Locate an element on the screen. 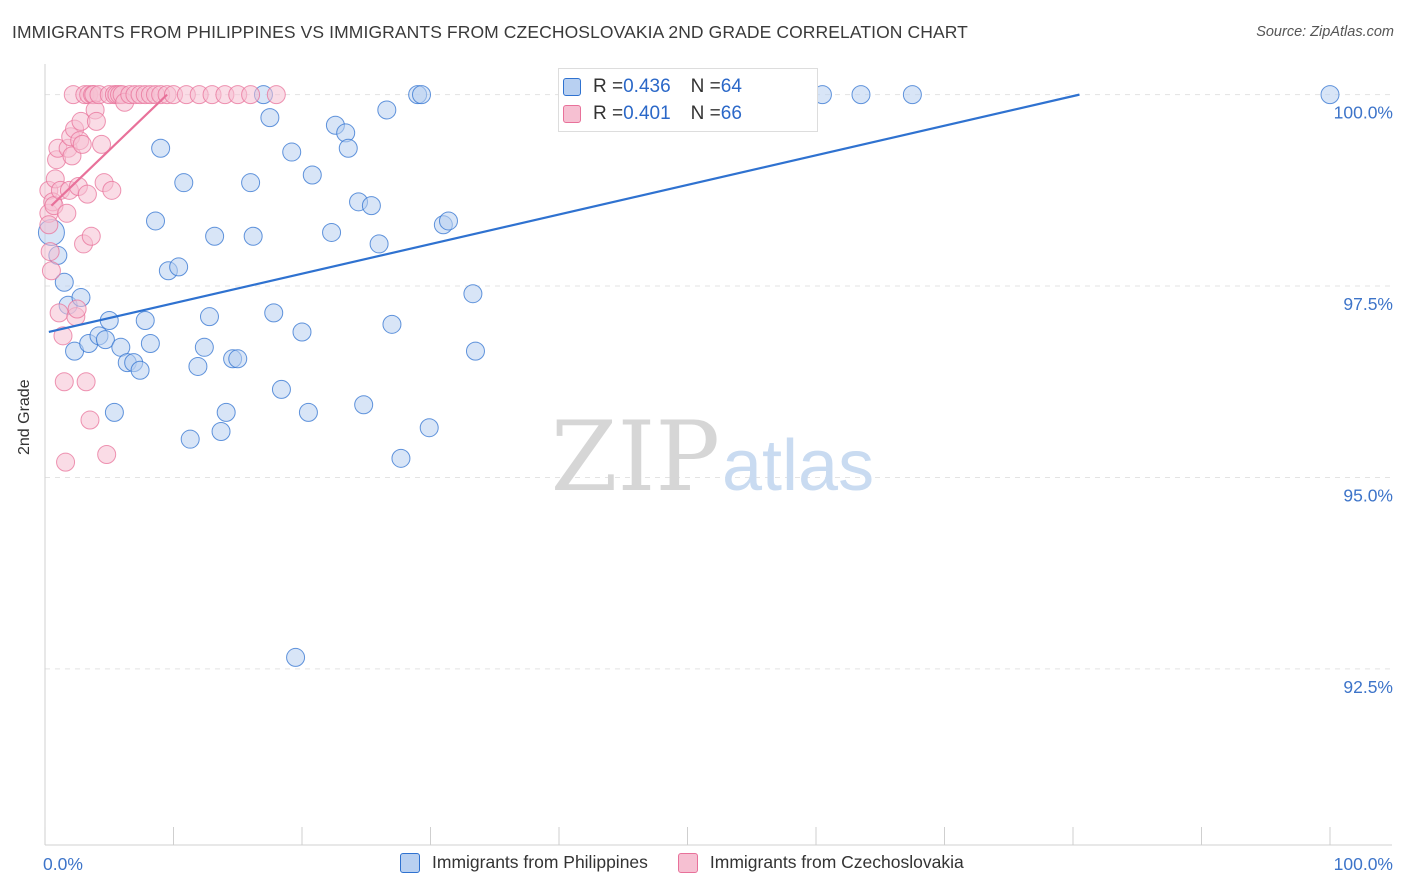 Image resolution: width=1406 pixels, height=892 pixels. stats-swatch-blue is located at coordinates (572, 87).